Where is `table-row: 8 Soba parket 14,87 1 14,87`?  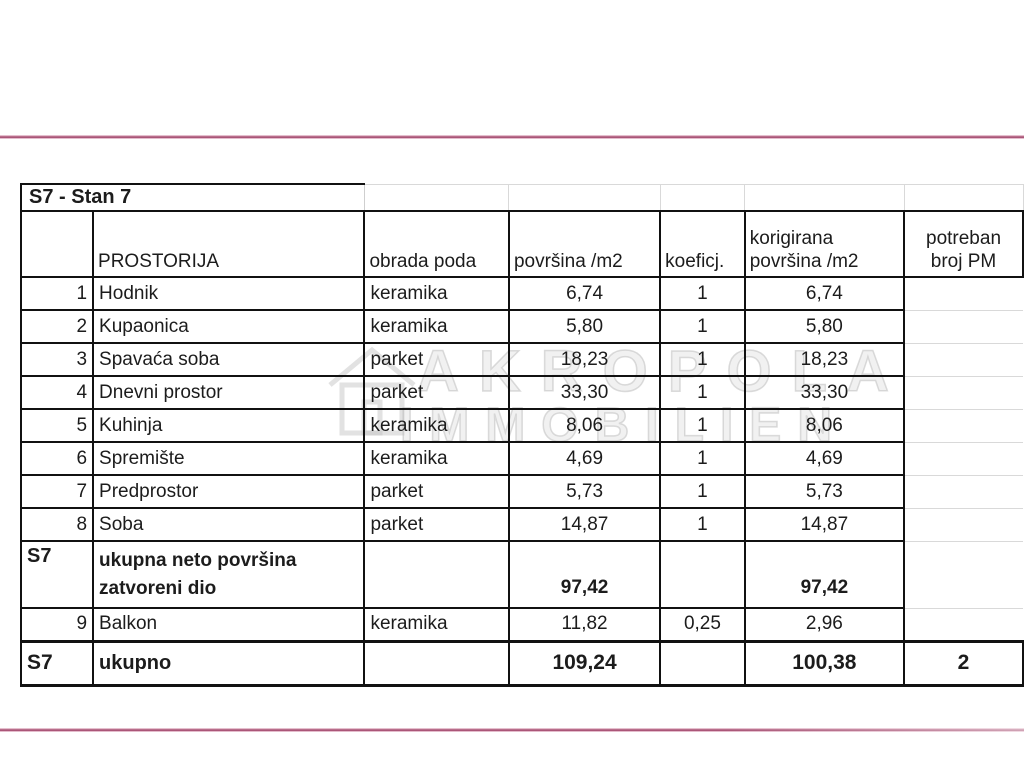
table-row: 8 Soba parket 14,87 1 14,87 is located at coordinates (521, 524).